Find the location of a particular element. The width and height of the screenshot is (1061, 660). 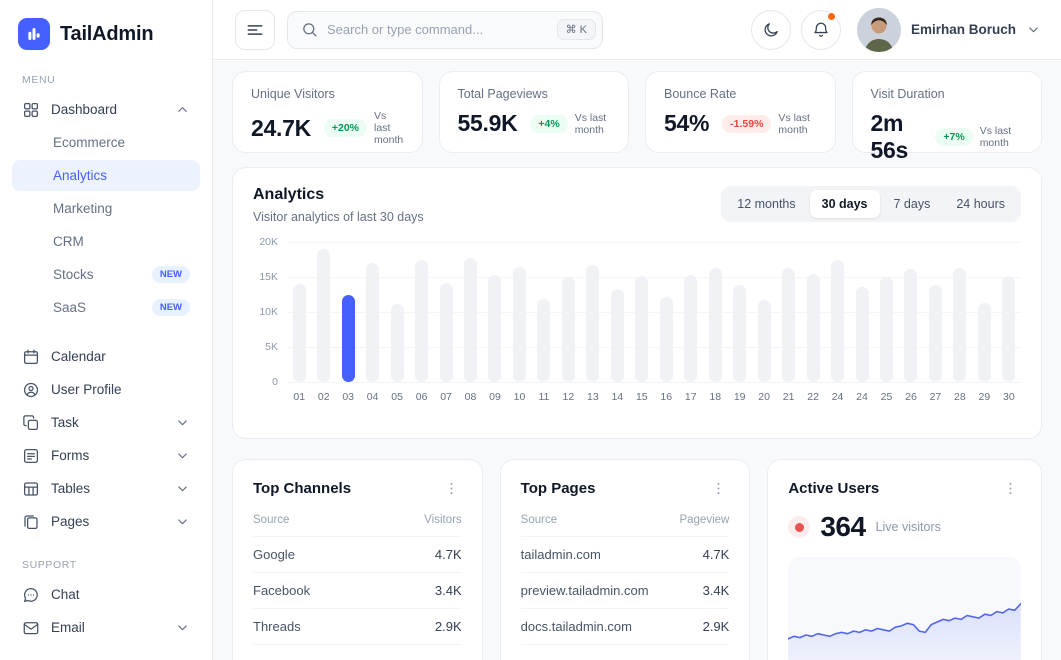

y-tick-label: 0 is located at coordinates (275, 382).